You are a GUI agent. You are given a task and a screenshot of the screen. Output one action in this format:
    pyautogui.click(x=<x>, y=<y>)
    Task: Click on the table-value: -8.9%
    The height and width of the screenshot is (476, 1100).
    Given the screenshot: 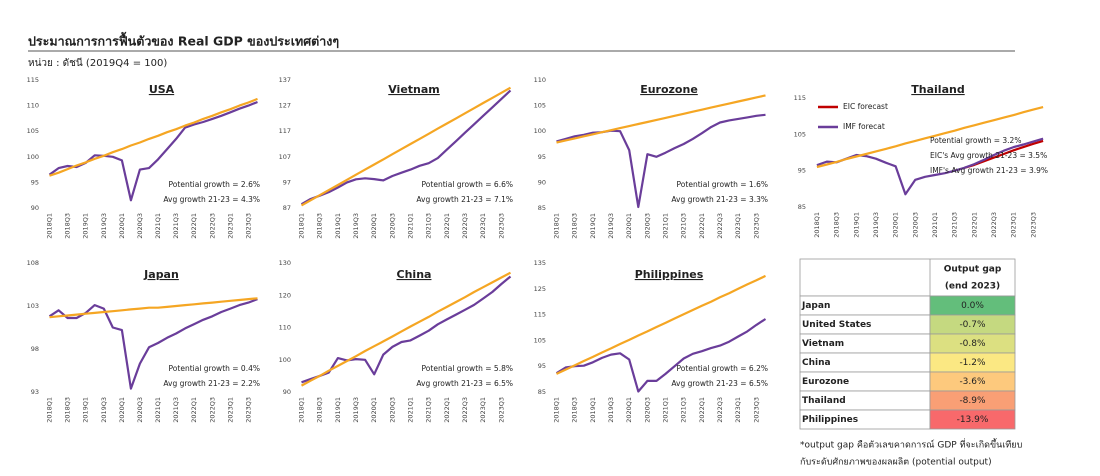 What is the action you would take?
    pyautogui.click(x=972, y=401)
    